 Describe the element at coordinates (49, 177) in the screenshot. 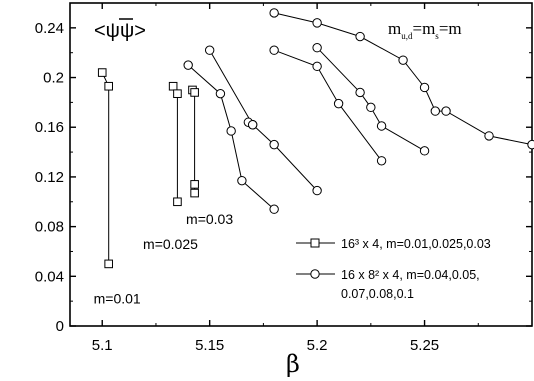

I see `y-tick-label: 0.12` at that location.